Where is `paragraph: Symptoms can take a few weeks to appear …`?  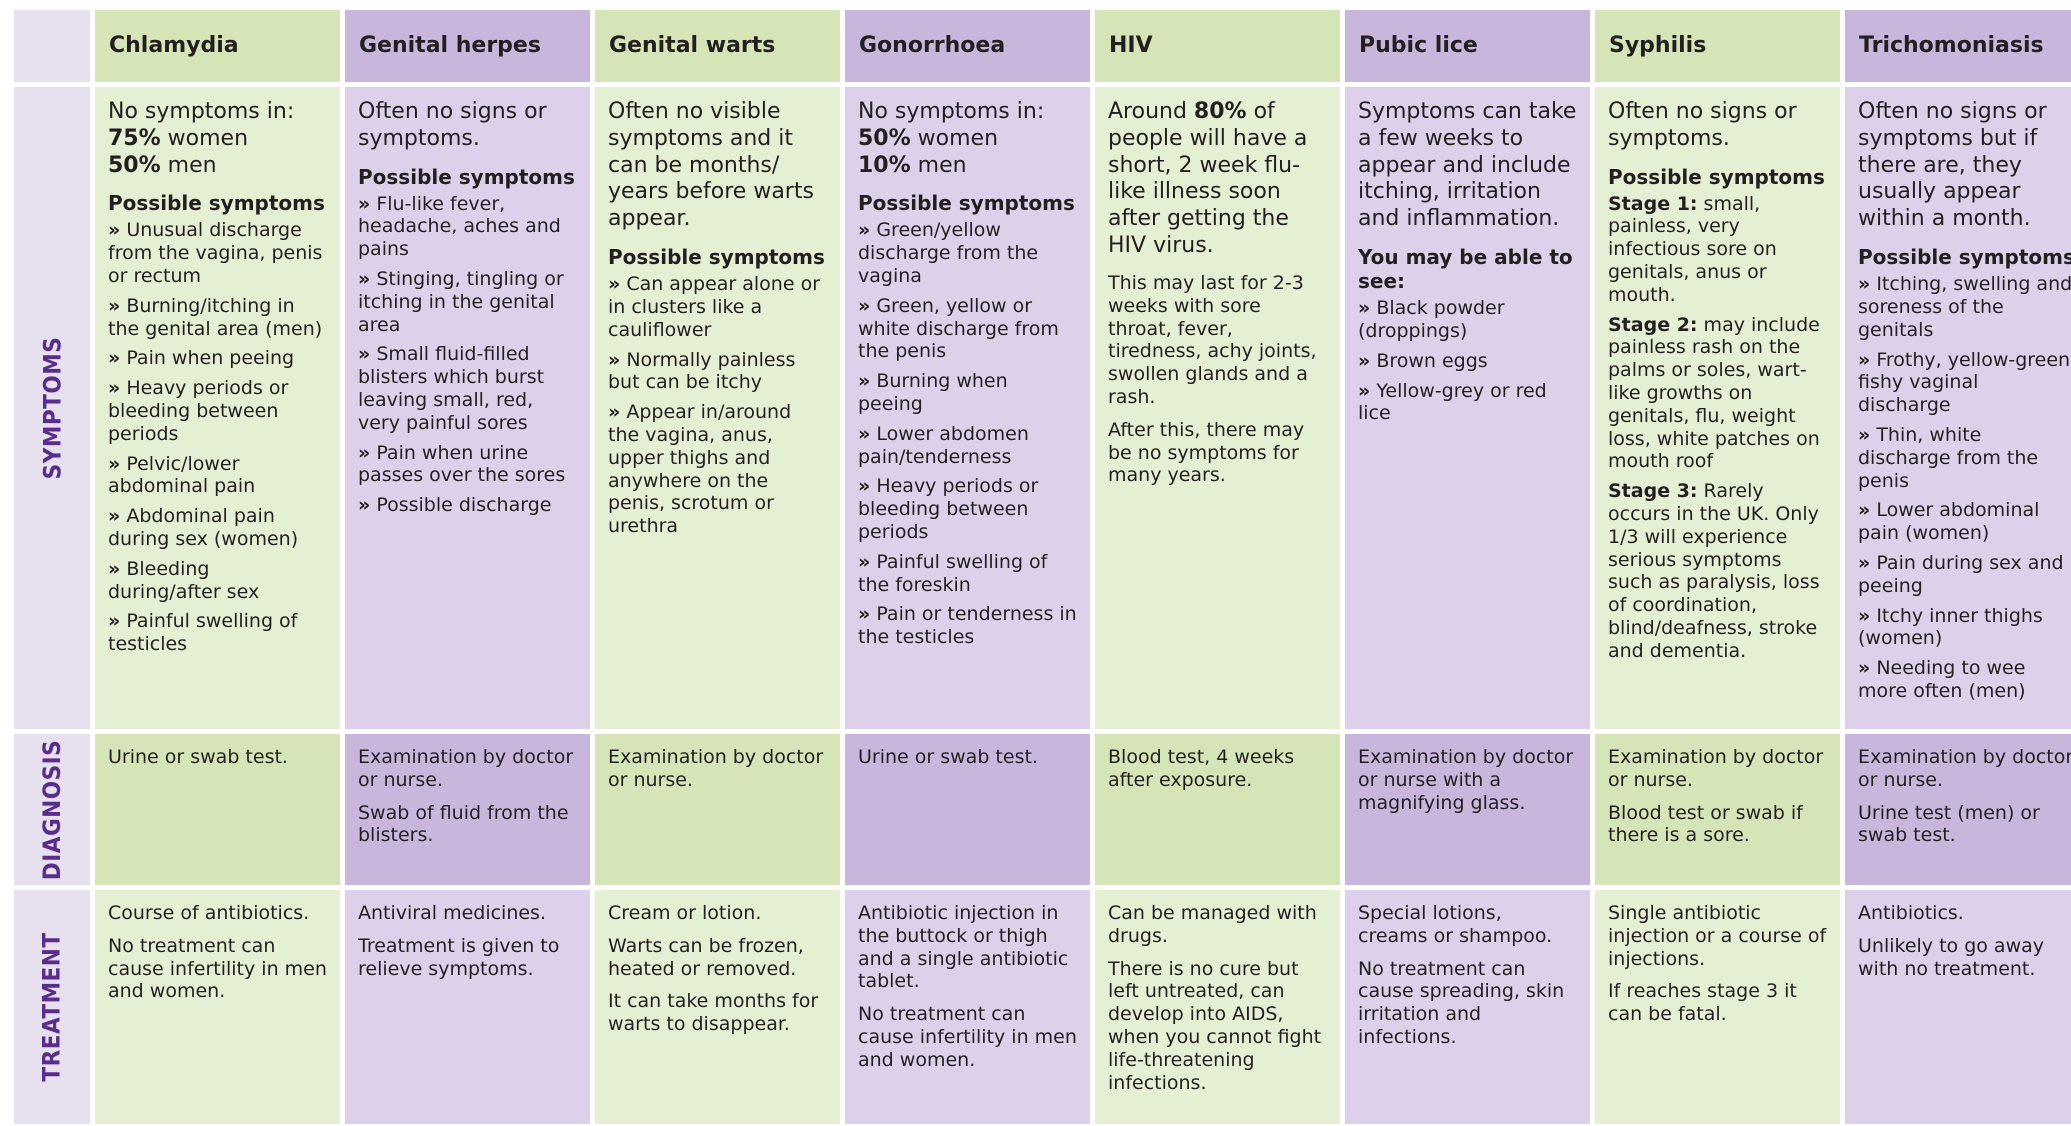
paragraph: Symptoms can take a few weeks to appear … is located at coordinates (1467, 166).